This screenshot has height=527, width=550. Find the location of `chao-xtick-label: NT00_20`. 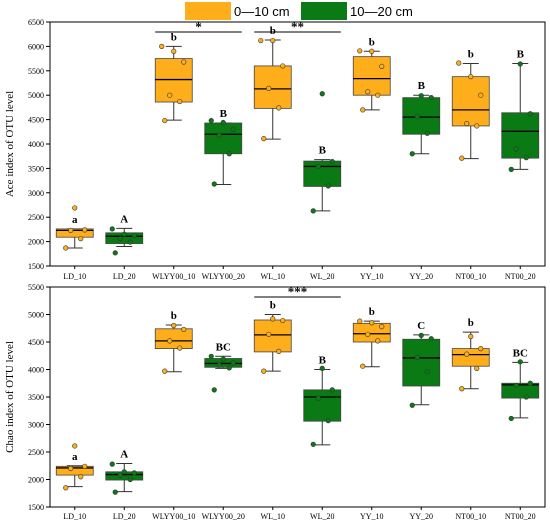

chao-xtick-label: NT00_20 is located at coordinates (520, 516).